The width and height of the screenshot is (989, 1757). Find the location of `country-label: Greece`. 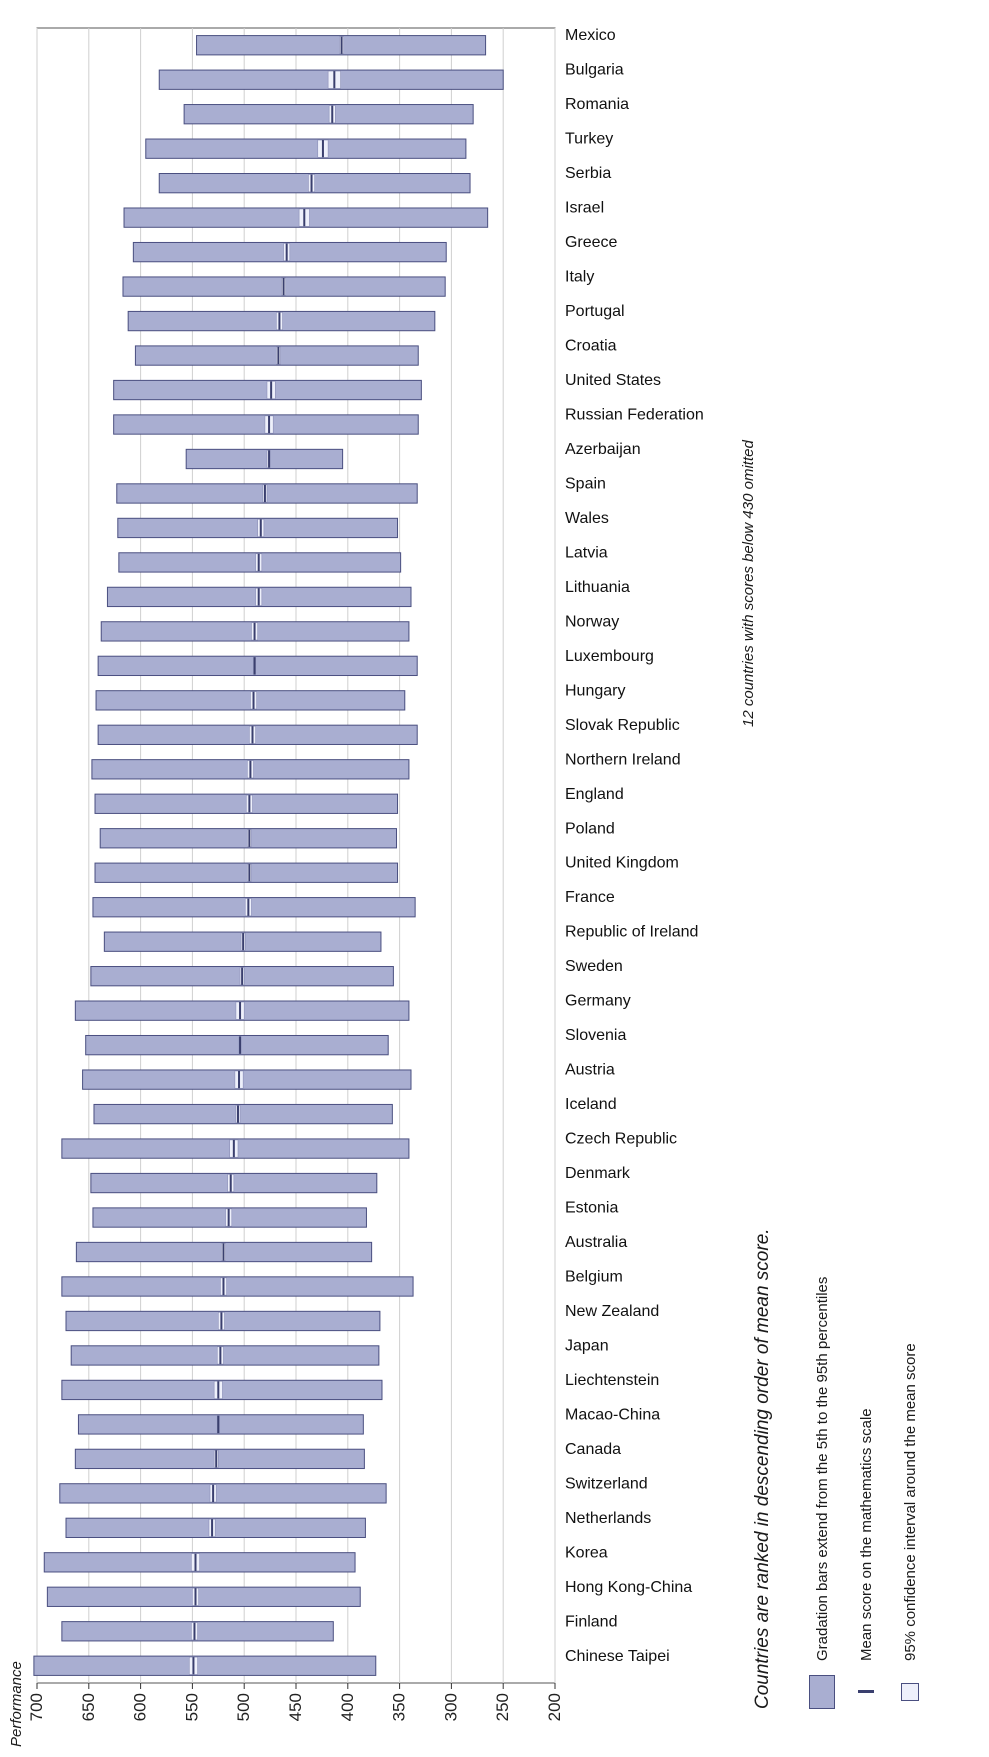

country-label: Greece is located at coordinates (591, 242).